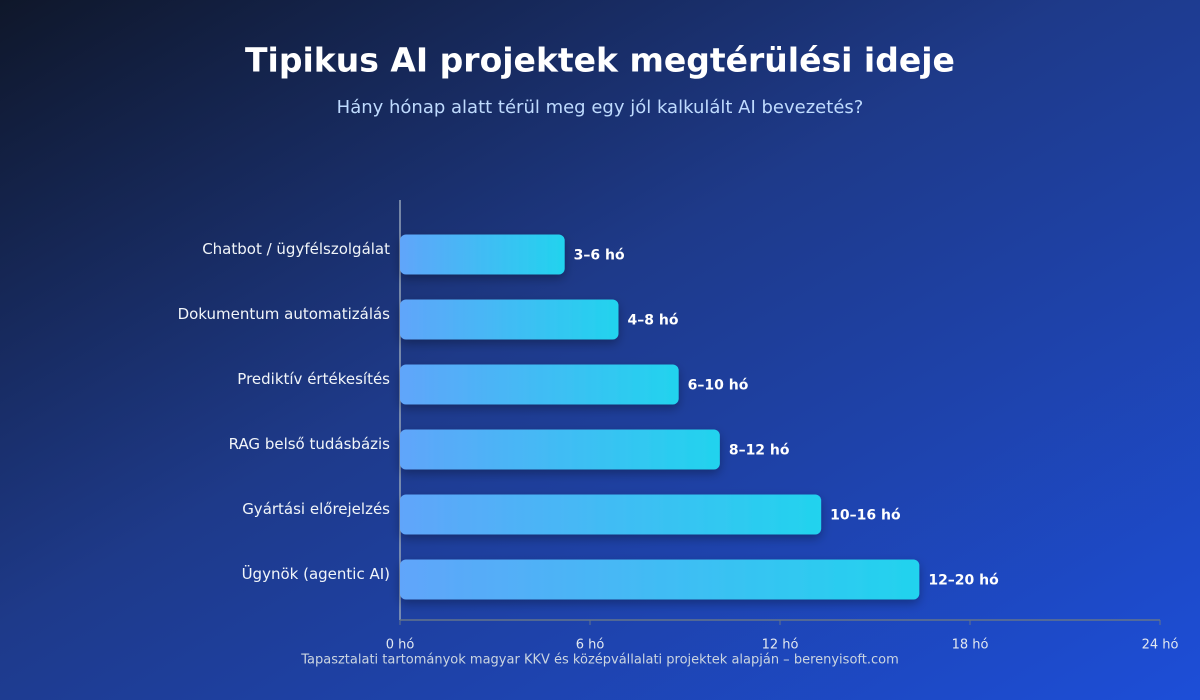 The height and width of the screenshot is (700, 1200). What do you see at coordinates (316, 573) in the screenshot?
I see `y-tick-label: Ügynök (agentic AI)` at bounding box center [316, 573].